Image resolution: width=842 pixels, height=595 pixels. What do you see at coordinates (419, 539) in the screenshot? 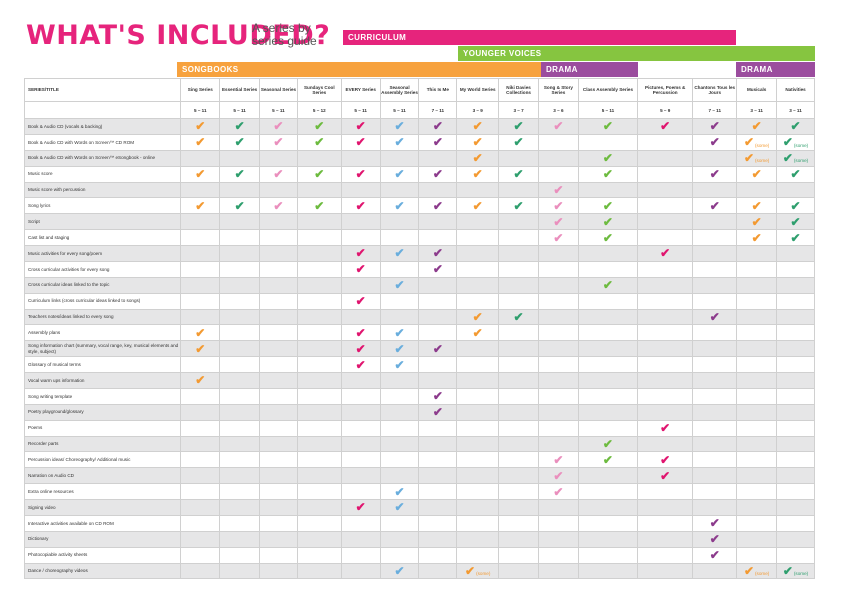
I see `table-row: Dictionary ✔` at bounding box center [419, 539].